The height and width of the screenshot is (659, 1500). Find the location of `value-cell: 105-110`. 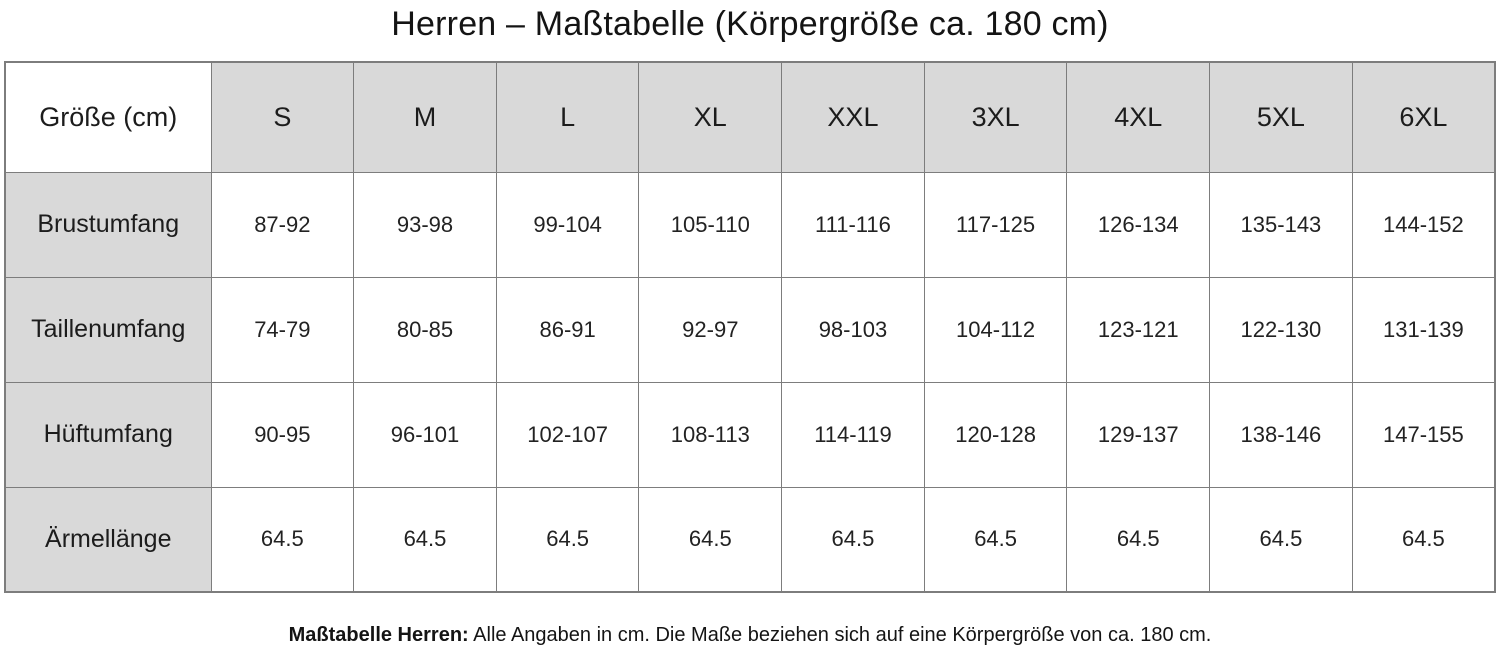

value-cell: 105-110 is located at coordinates (710, 224).